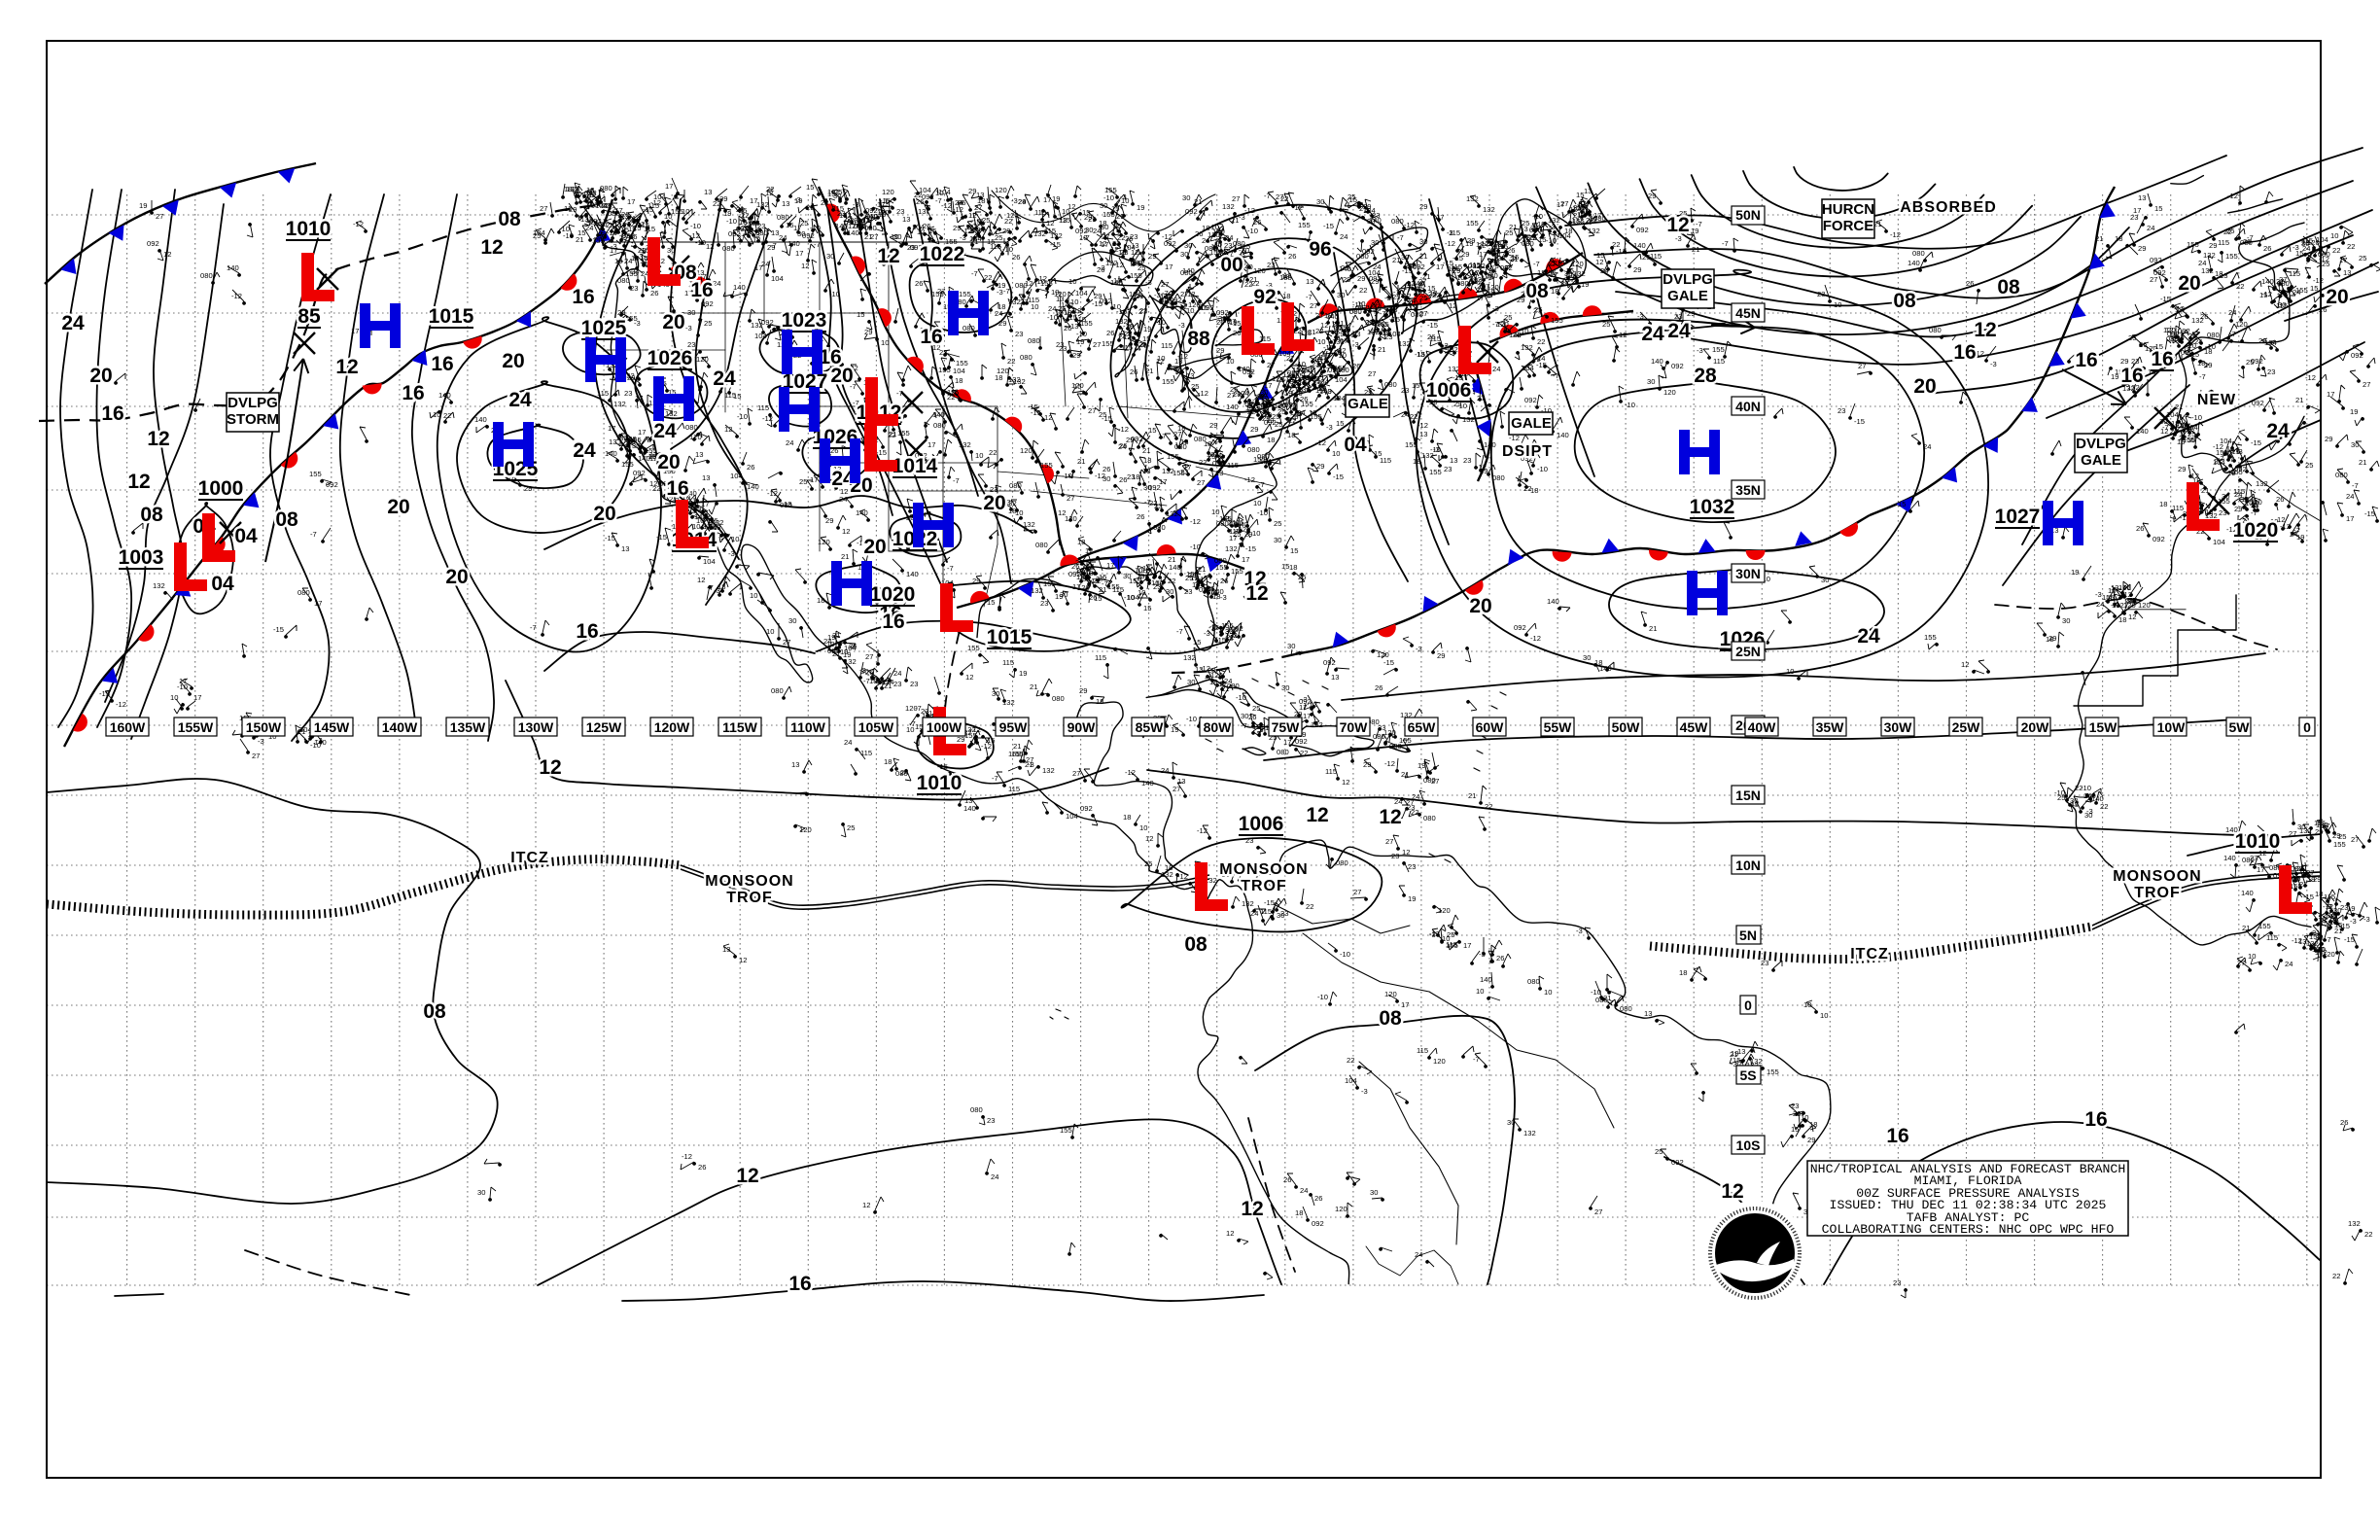  What do you see at coordinates (1328, 226) in the screenshot?
I see `svg-text: -15` at bounding box center [1328, 226].